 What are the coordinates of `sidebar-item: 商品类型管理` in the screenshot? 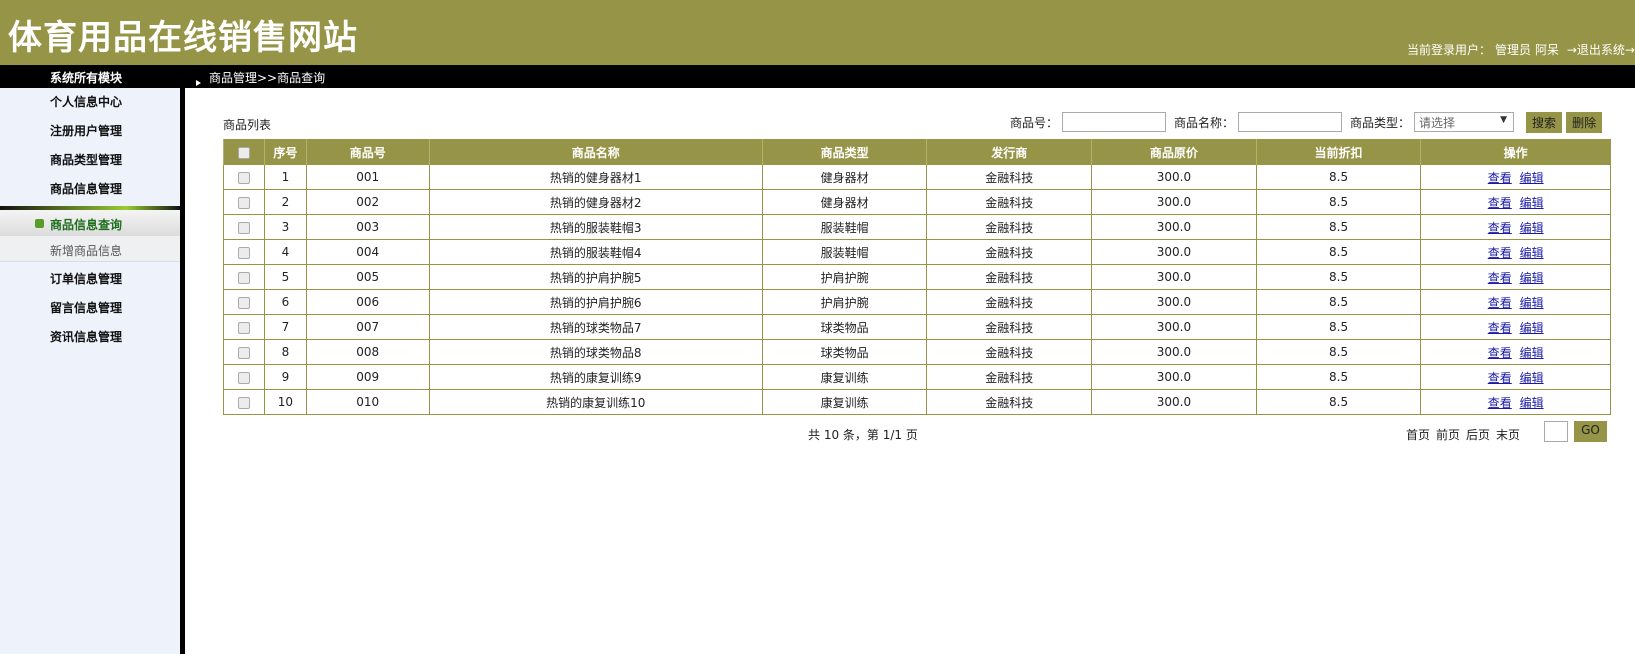 It's located at (86, 160).